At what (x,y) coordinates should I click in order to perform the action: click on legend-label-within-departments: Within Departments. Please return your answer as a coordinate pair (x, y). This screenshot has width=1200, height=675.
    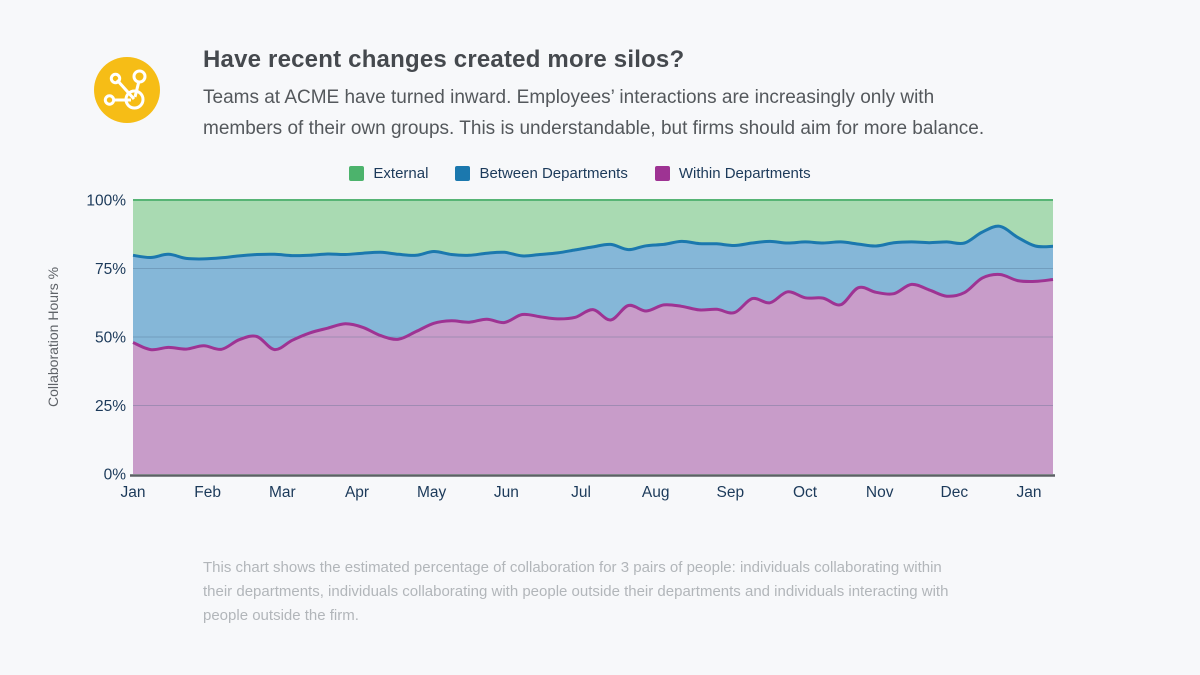
    Looking at the image, I should click on (744, 173).